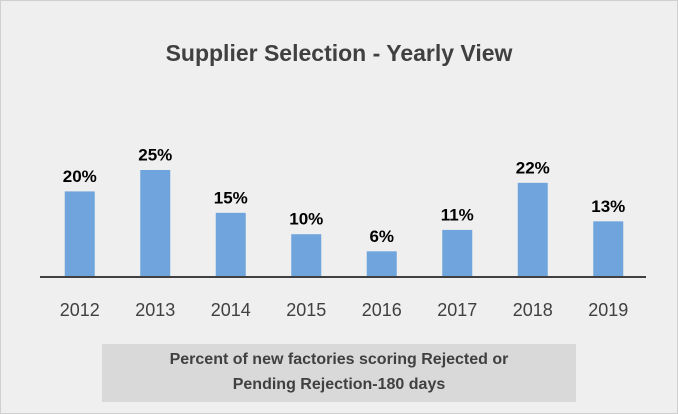 The height and width of the screenshot is (414, 678). What do you see at coordinates (339, 373) in the screenshot?
I see `x-label-box` at bounding box center [339, 373].